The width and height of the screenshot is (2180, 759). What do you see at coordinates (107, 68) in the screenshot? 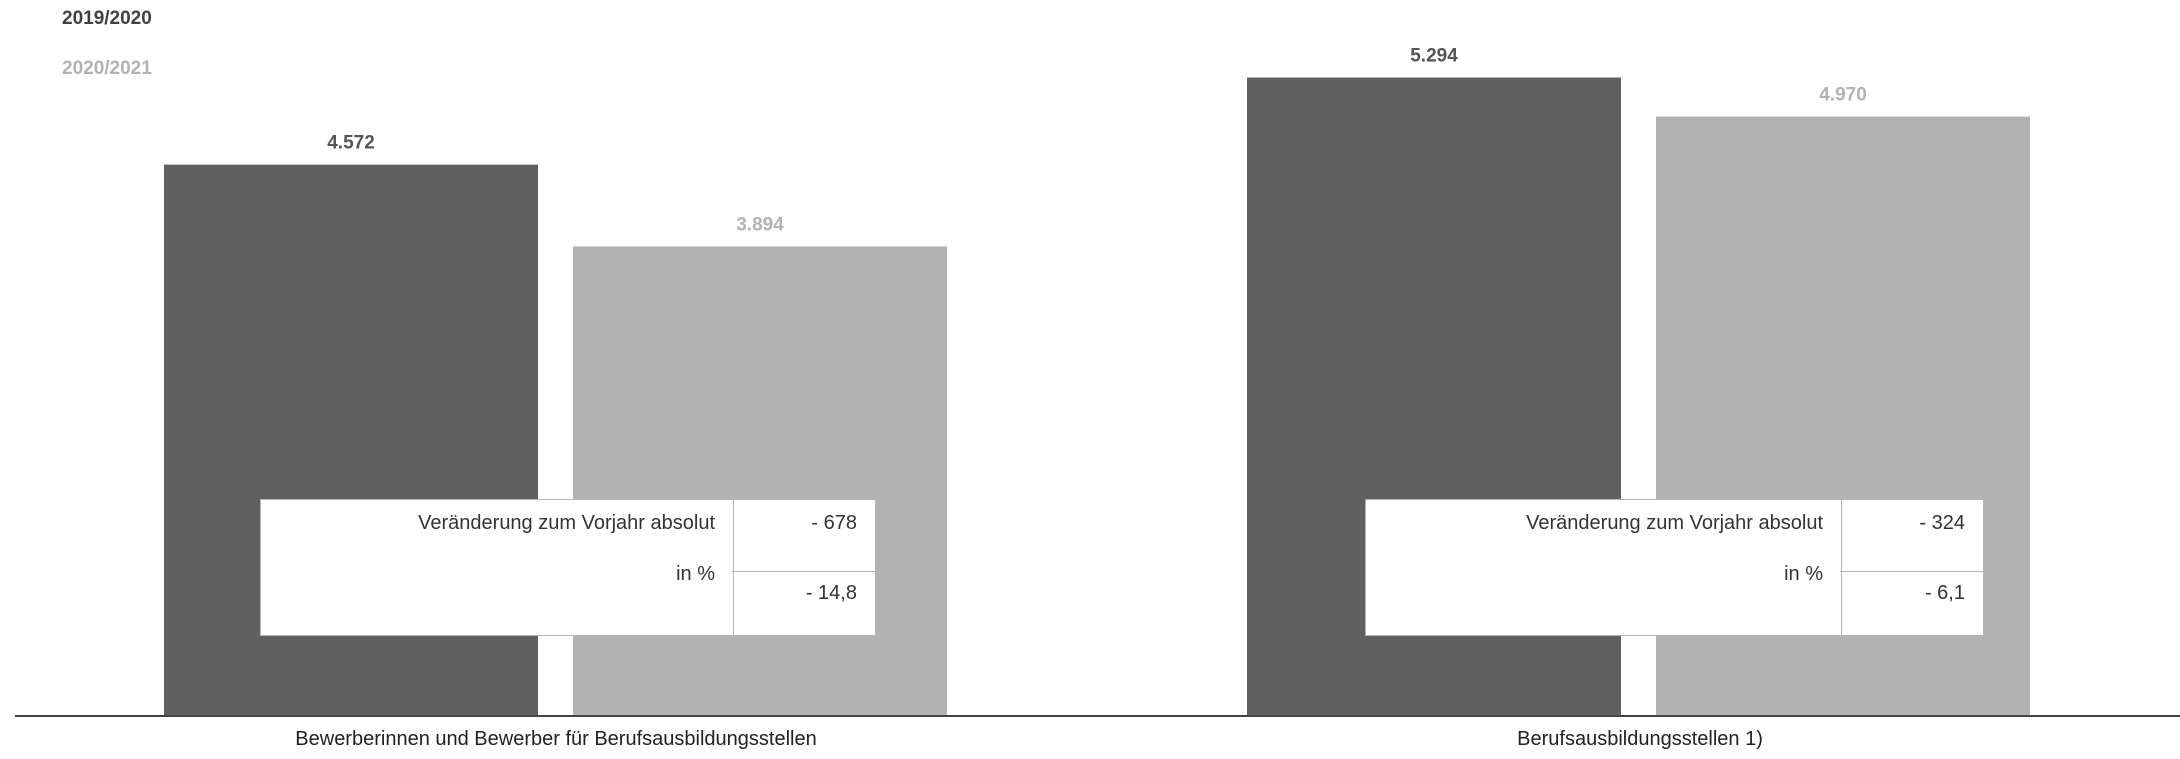
I see `legend-2020-2021: 2020/2021` at bounding box center [107, 68].